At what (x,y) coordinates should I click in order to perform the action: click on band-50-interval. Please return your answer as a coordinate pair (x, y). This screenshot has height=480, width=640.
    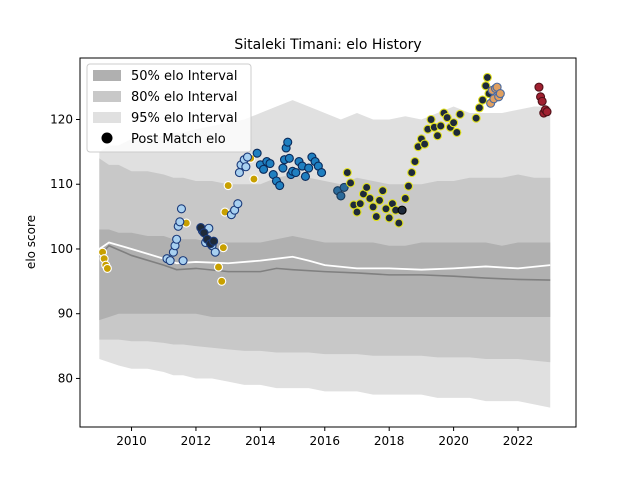
    Looking at the image, I should click on (325, 275).